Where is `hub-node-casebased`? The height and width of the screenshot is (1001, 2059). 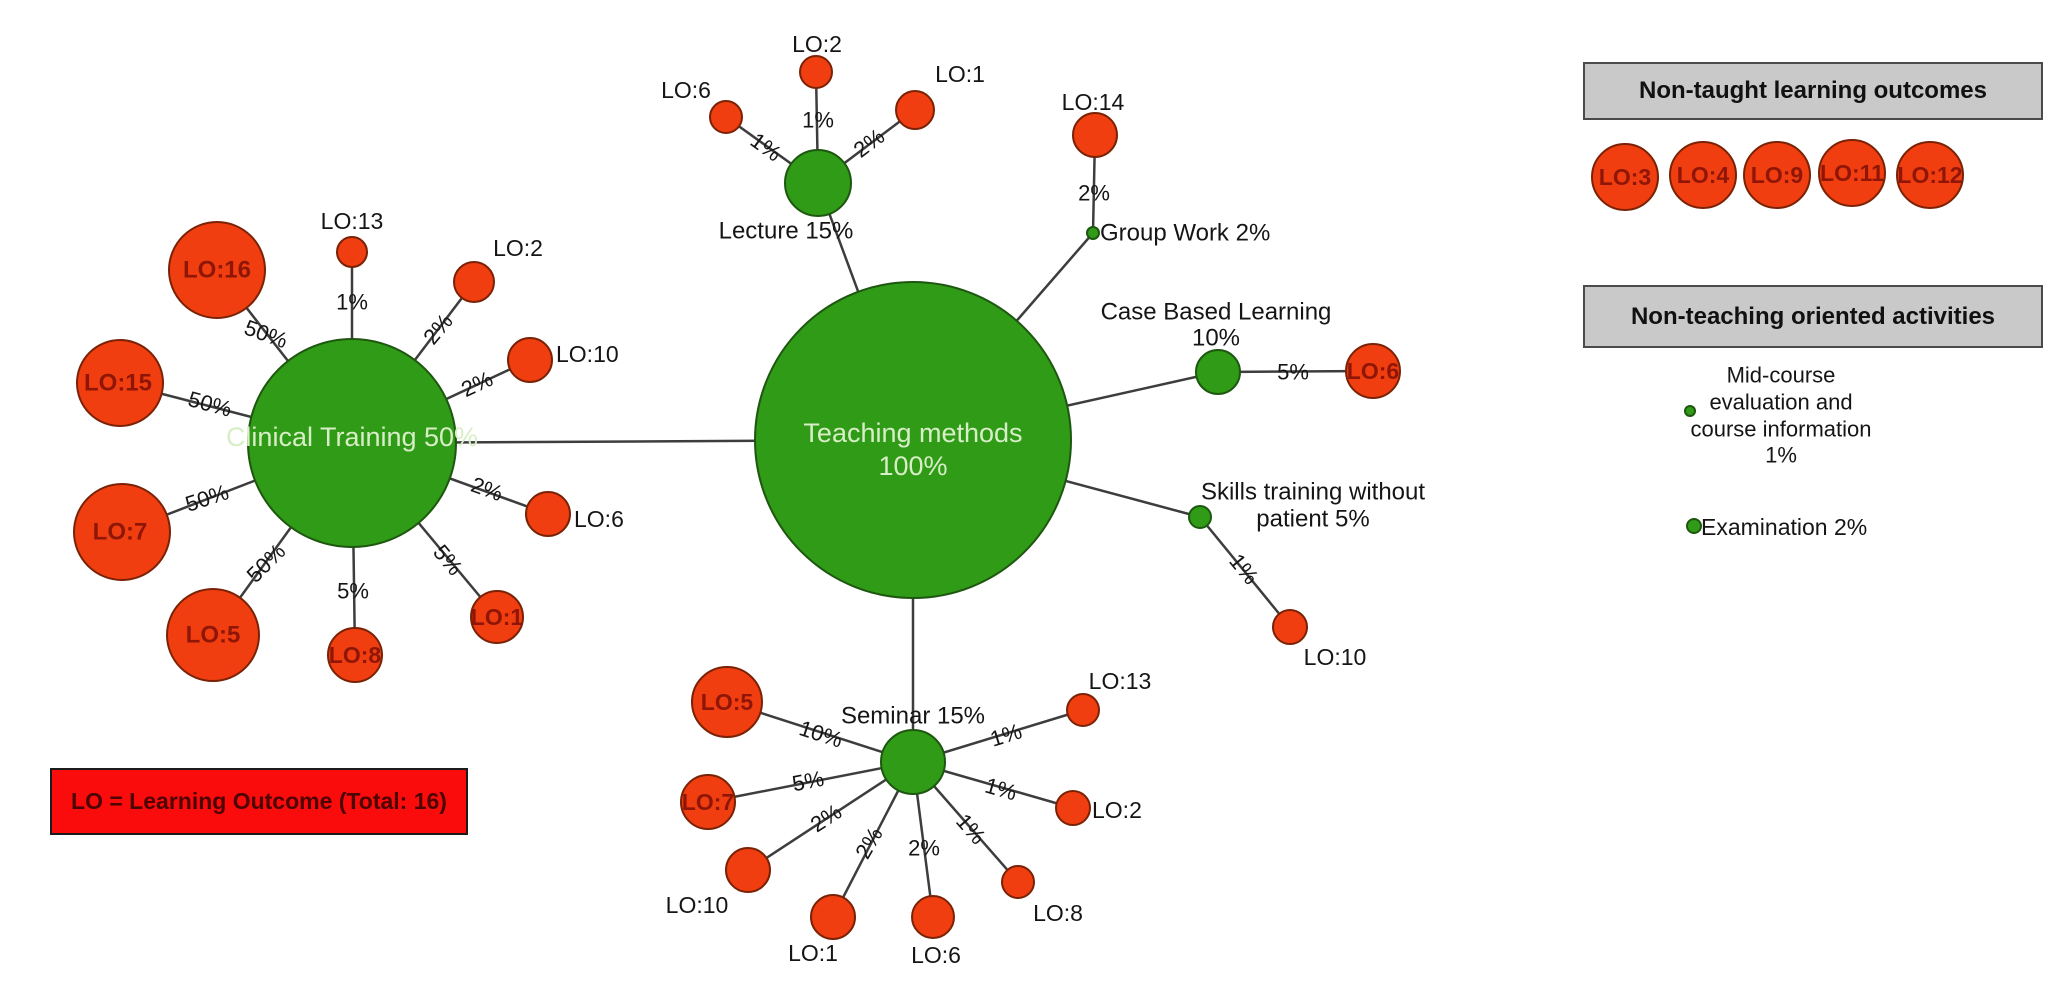 hub-node-casebased is located at coordinates (1218, 372).